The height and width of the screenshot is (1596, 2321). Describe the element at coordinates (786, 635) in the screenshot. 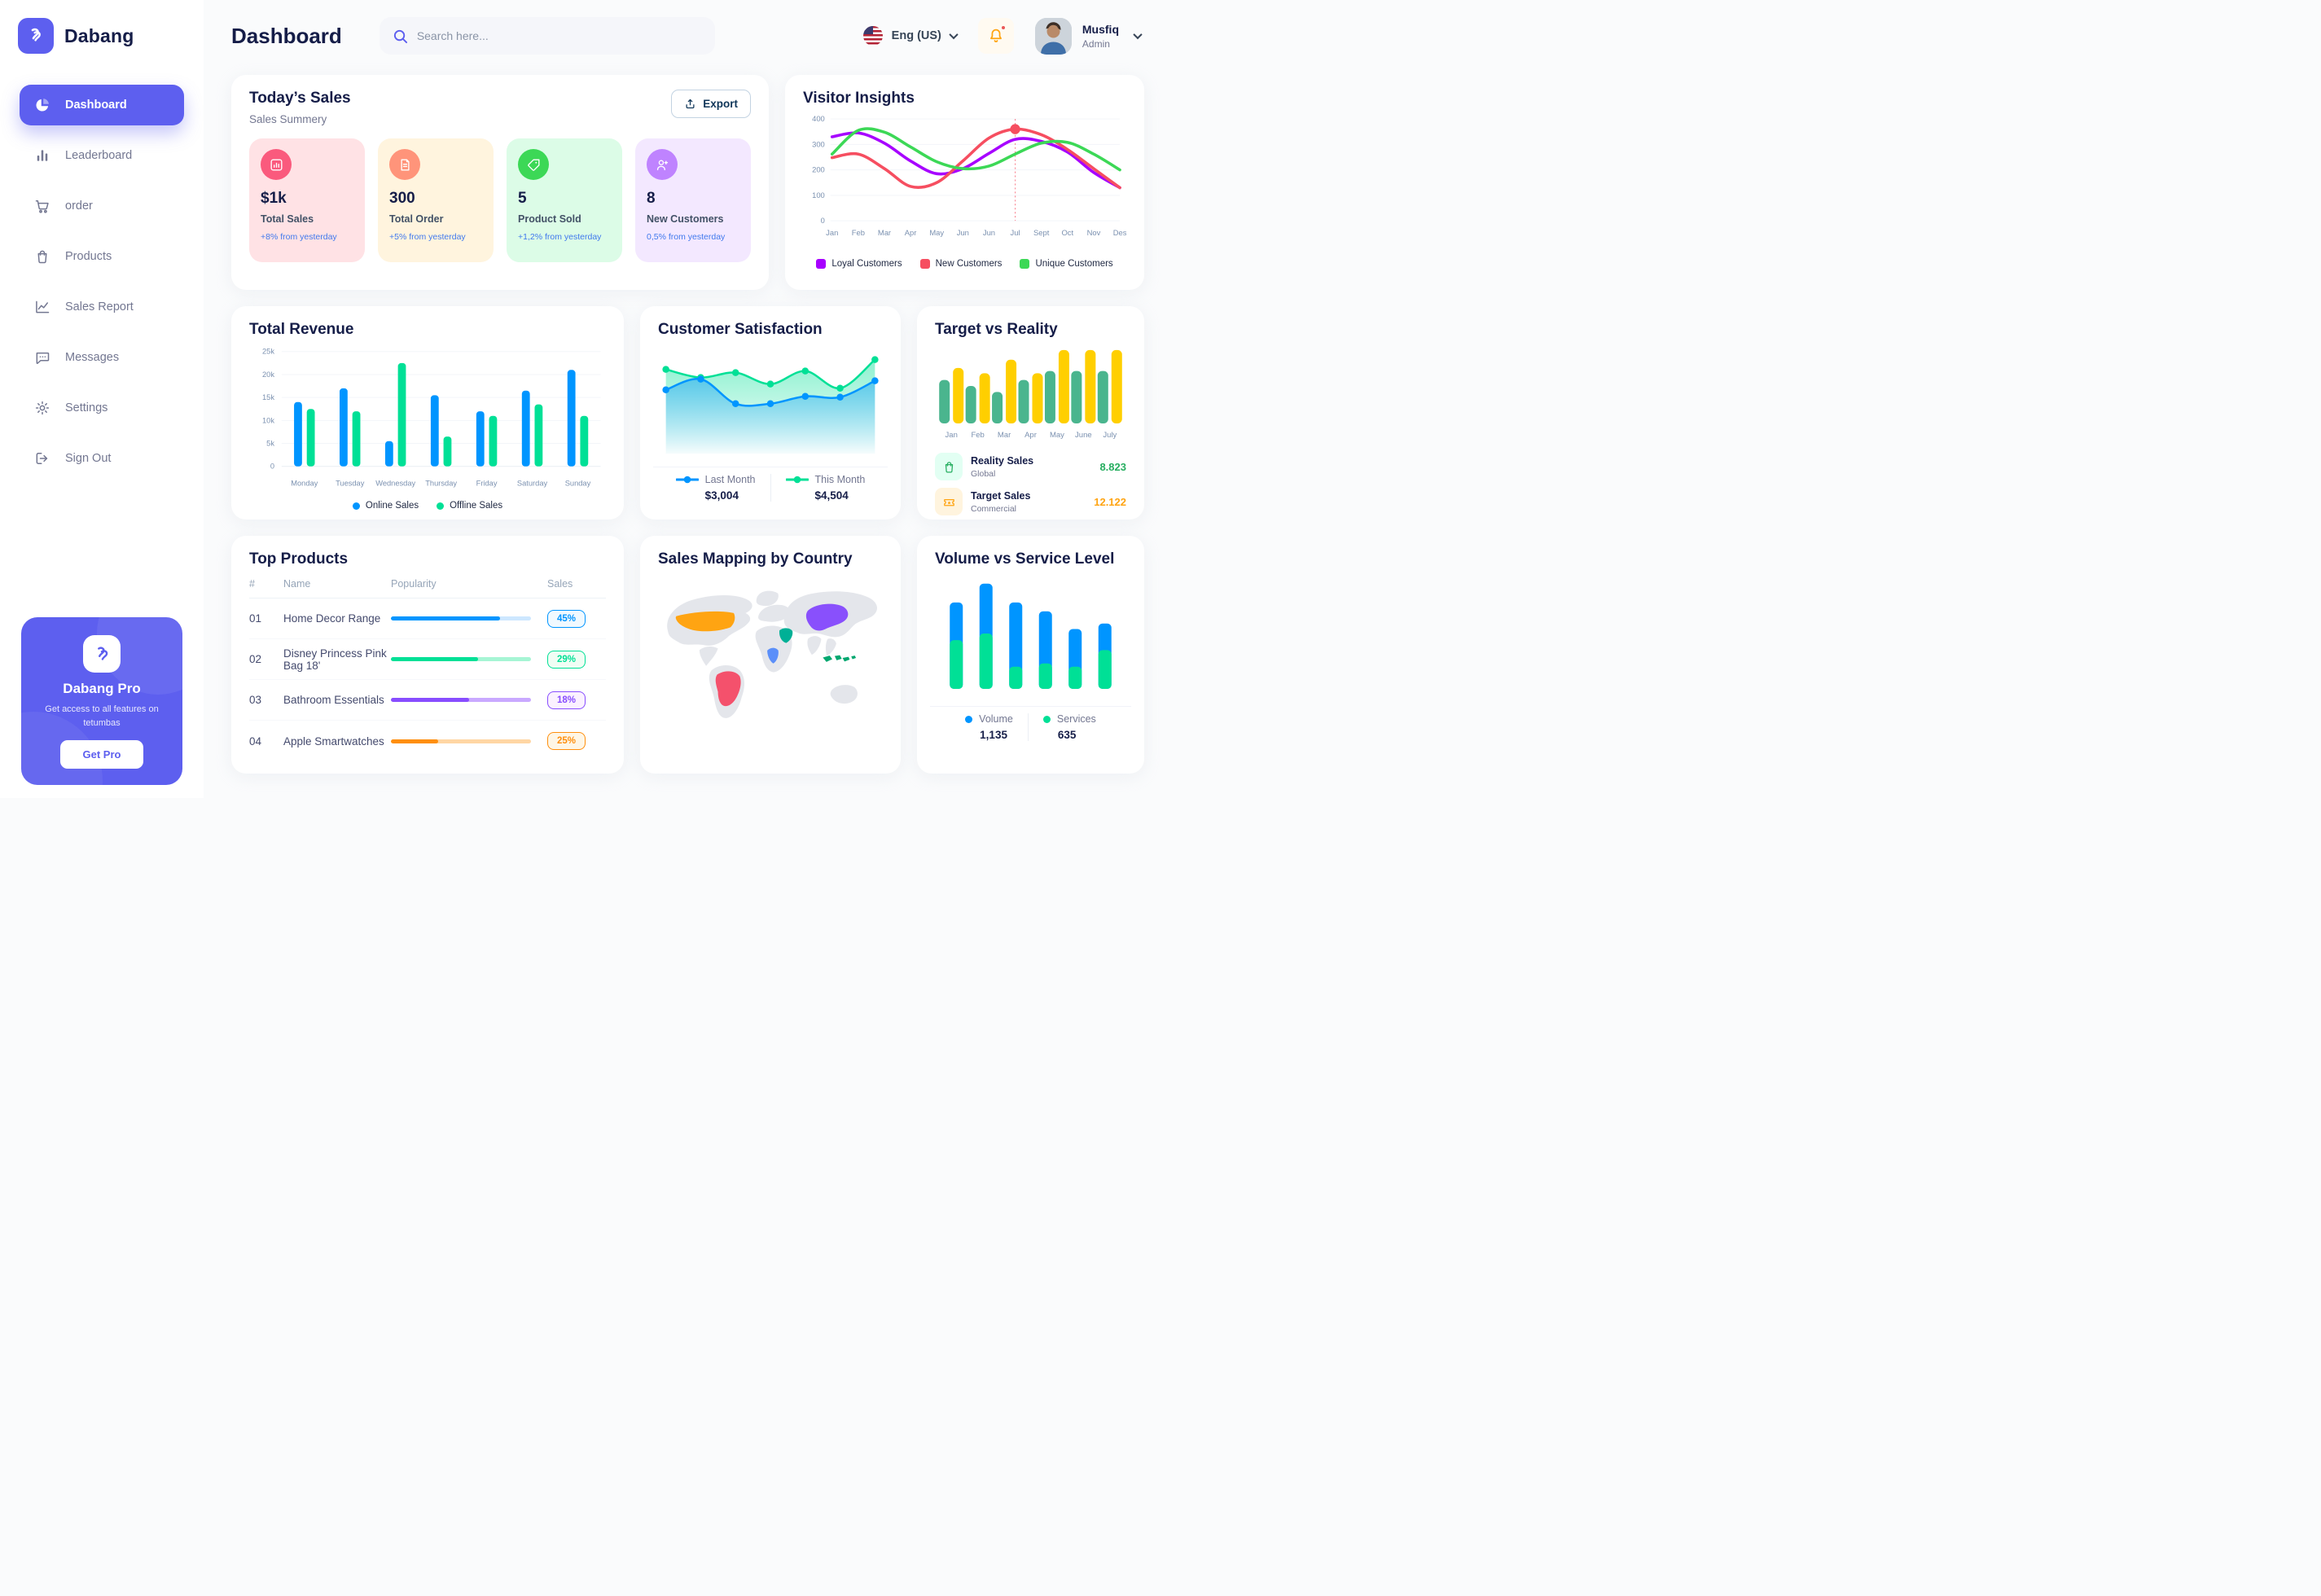

I see `country-saudi-arabia` at that location.